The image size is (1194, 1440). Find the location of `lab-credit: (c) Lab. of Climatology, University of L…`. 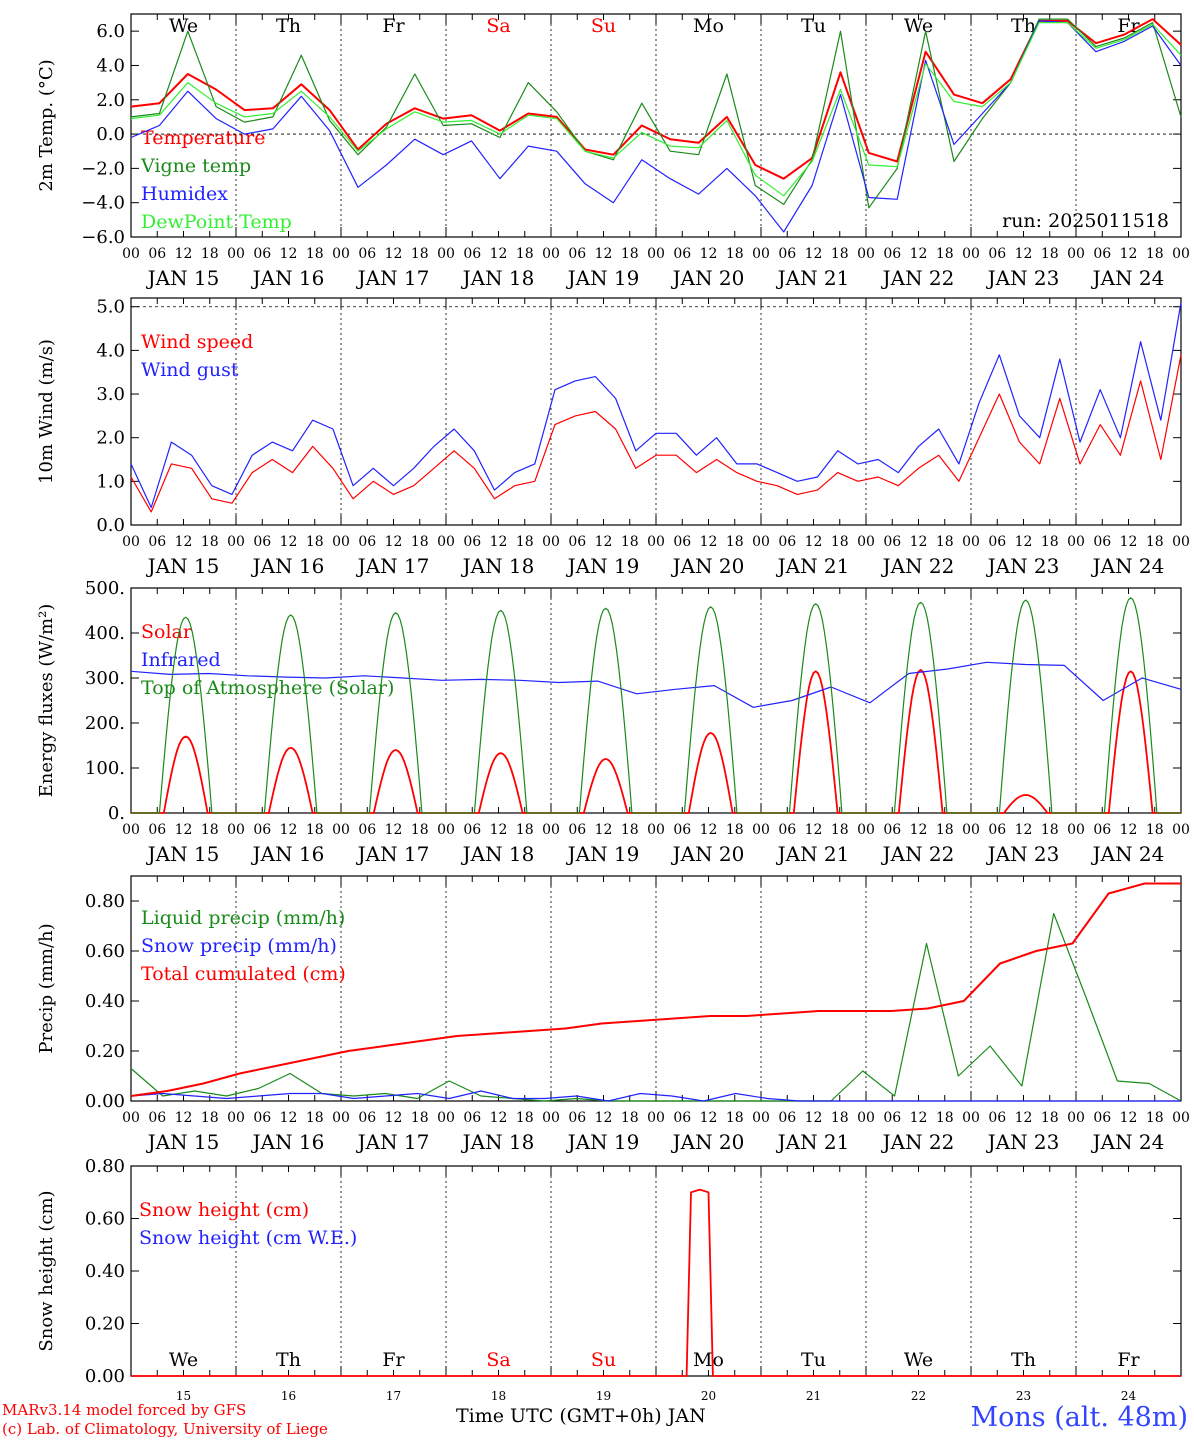

lab-credit: (c) Lab. of Climatology, University of L… is located at coordinates (165, 1429).